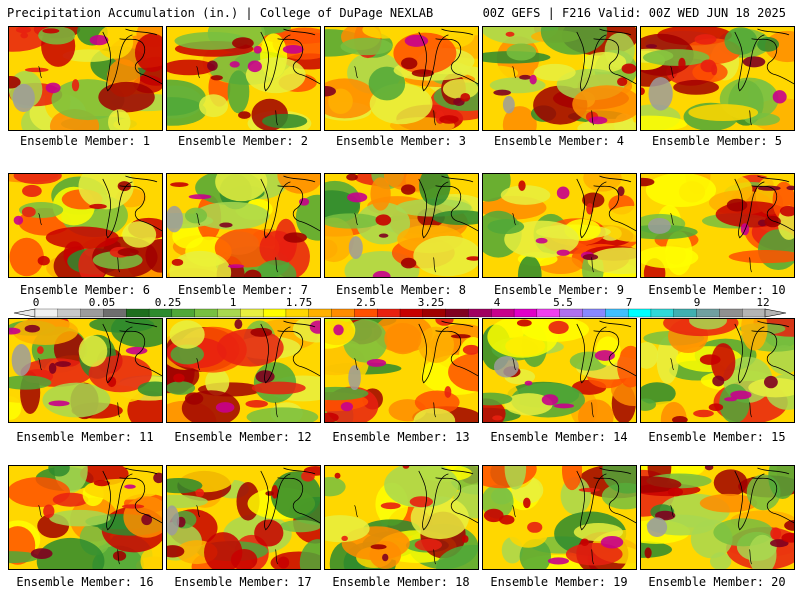 The width and height of the screenshot is (800, 600). Describe the element at coordinates (85, 582) in the screenshot. I see `member-label: Ensemble Member: 16` at that location.